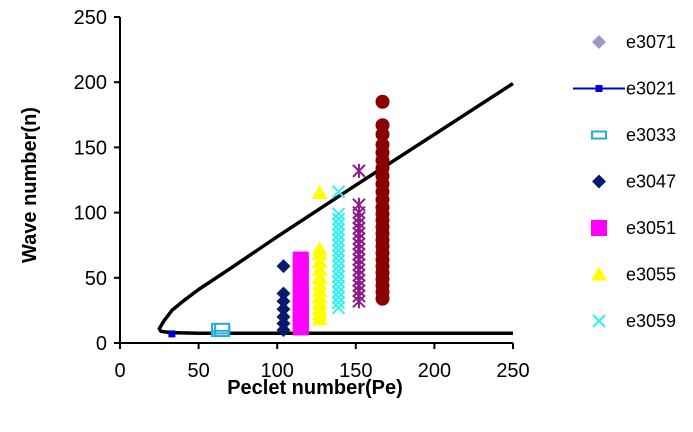  What do you see at coordinates (90, 18) in the screenshot?
I see `y-tick-label: 250` at bounding box center [90, 18].